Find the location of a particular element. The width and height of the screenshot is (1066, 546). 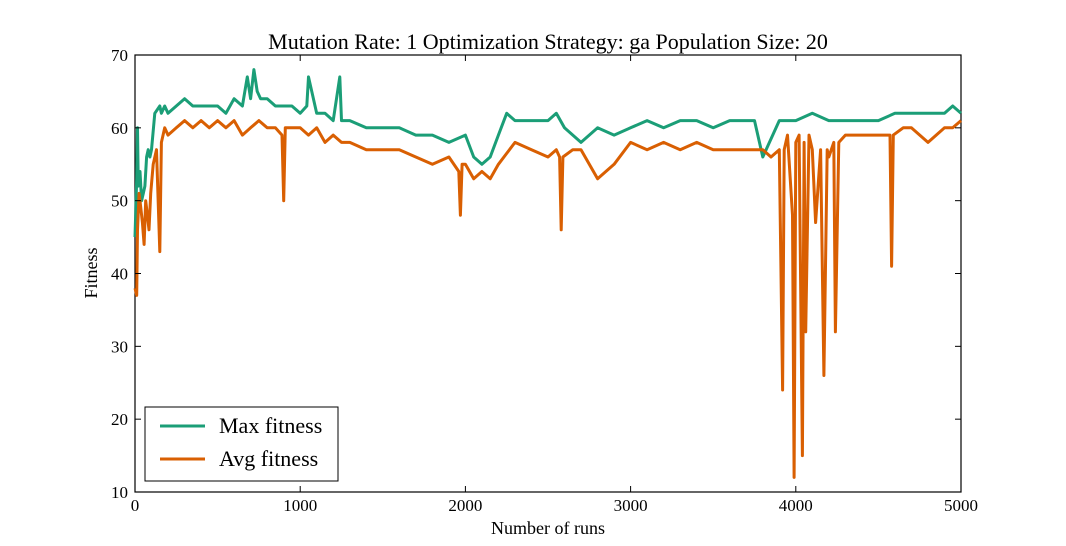

y-tick-label: 20 is located at coordinates (119, 419).